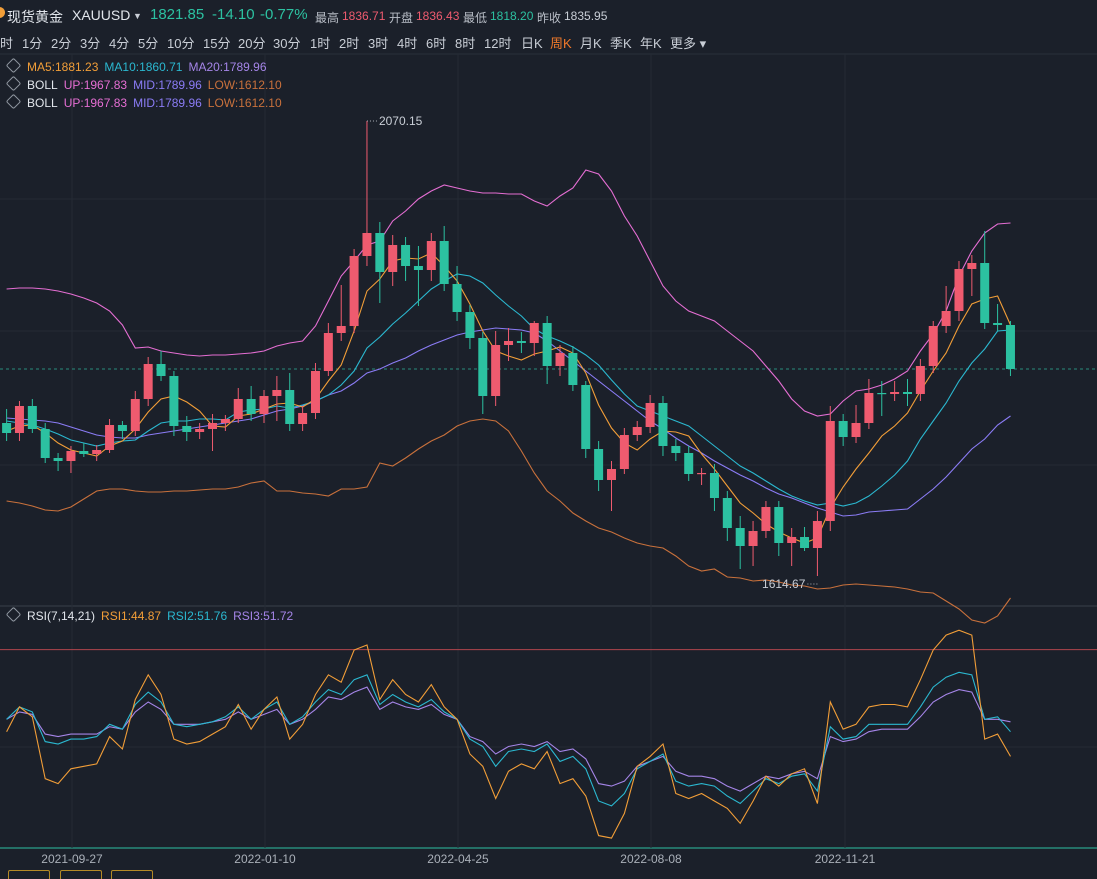 This screenshot has height=879, width=1097. I want to click on tab-7: 15分, so click(217, 43).